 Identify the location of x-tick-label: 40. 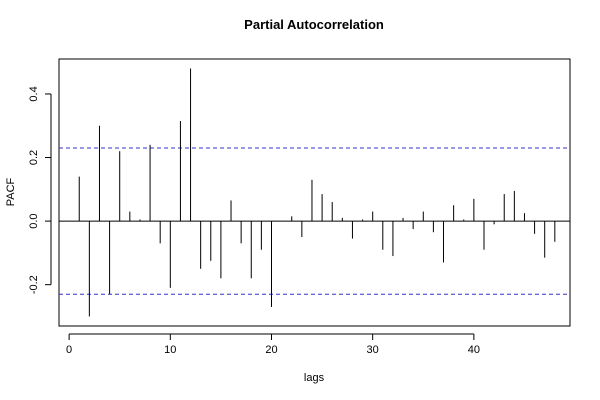
(474, 350).